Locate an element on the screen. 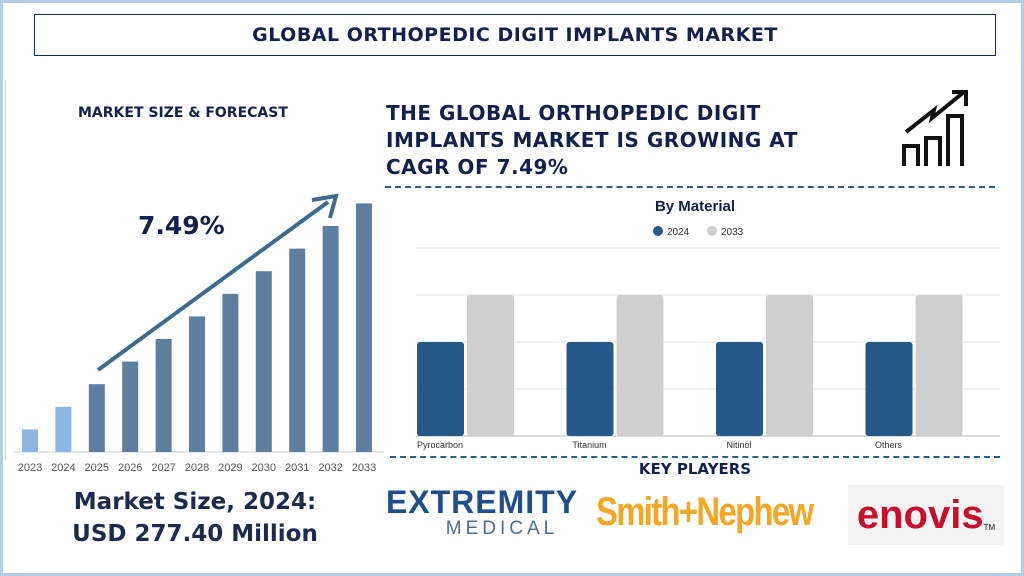  x-tick-label: 2027 is located at coordinates (163, 468).